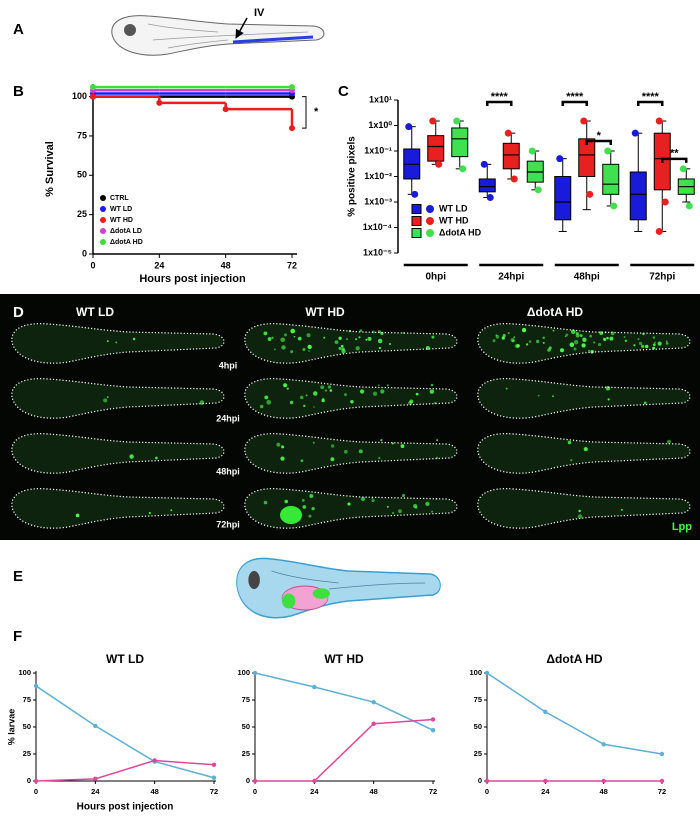 The image size is (700, 823). I want to click on x-tick-label: 0, so click(487, 791).